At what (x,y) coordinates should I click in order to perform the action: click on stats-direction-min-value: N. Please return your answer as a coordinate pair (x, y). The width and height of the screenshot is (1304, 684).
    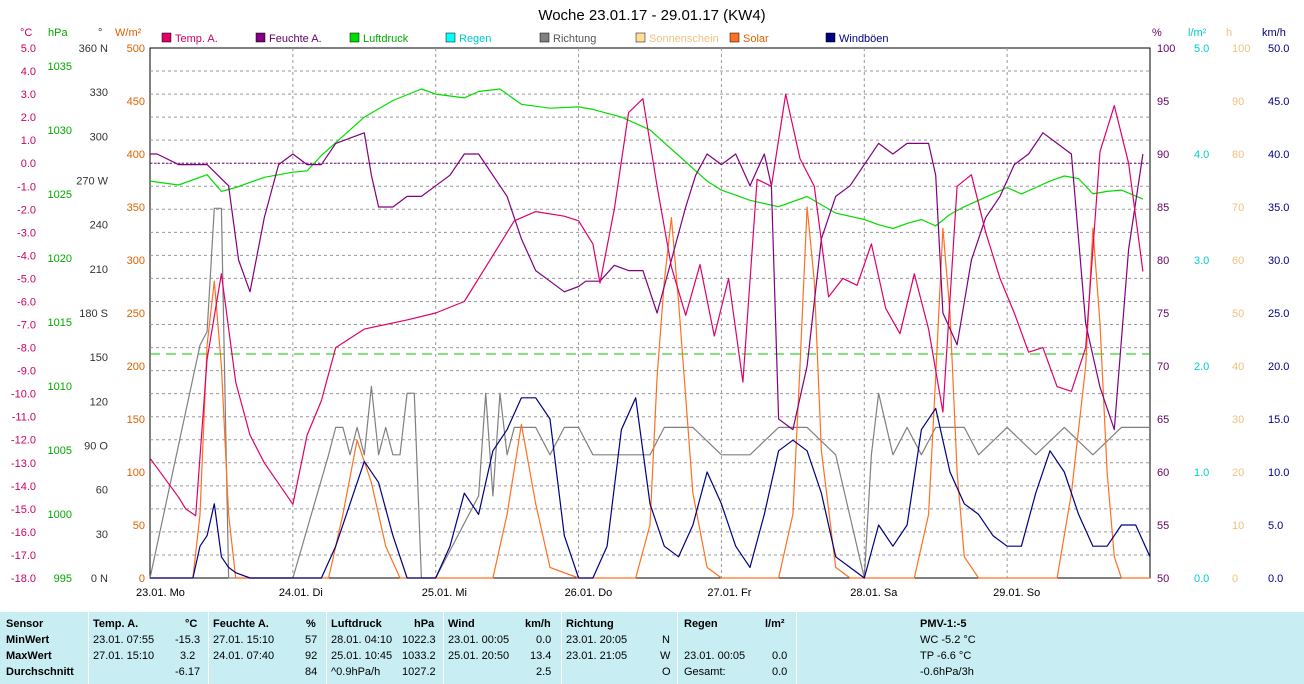
    Looking at the image, I should click on (666, 640).